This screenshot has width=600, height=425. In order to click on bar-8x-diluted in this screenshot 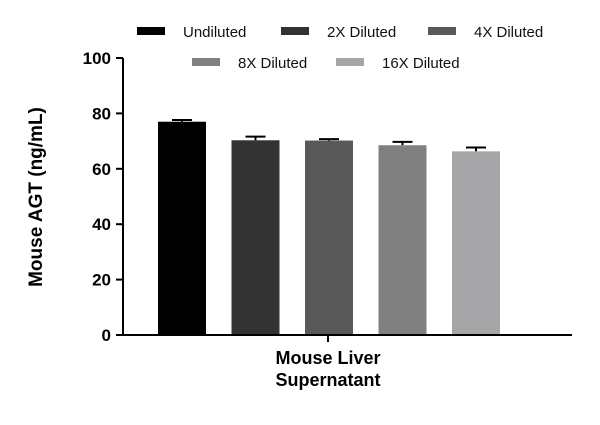, I will do `click(402, 240)`.